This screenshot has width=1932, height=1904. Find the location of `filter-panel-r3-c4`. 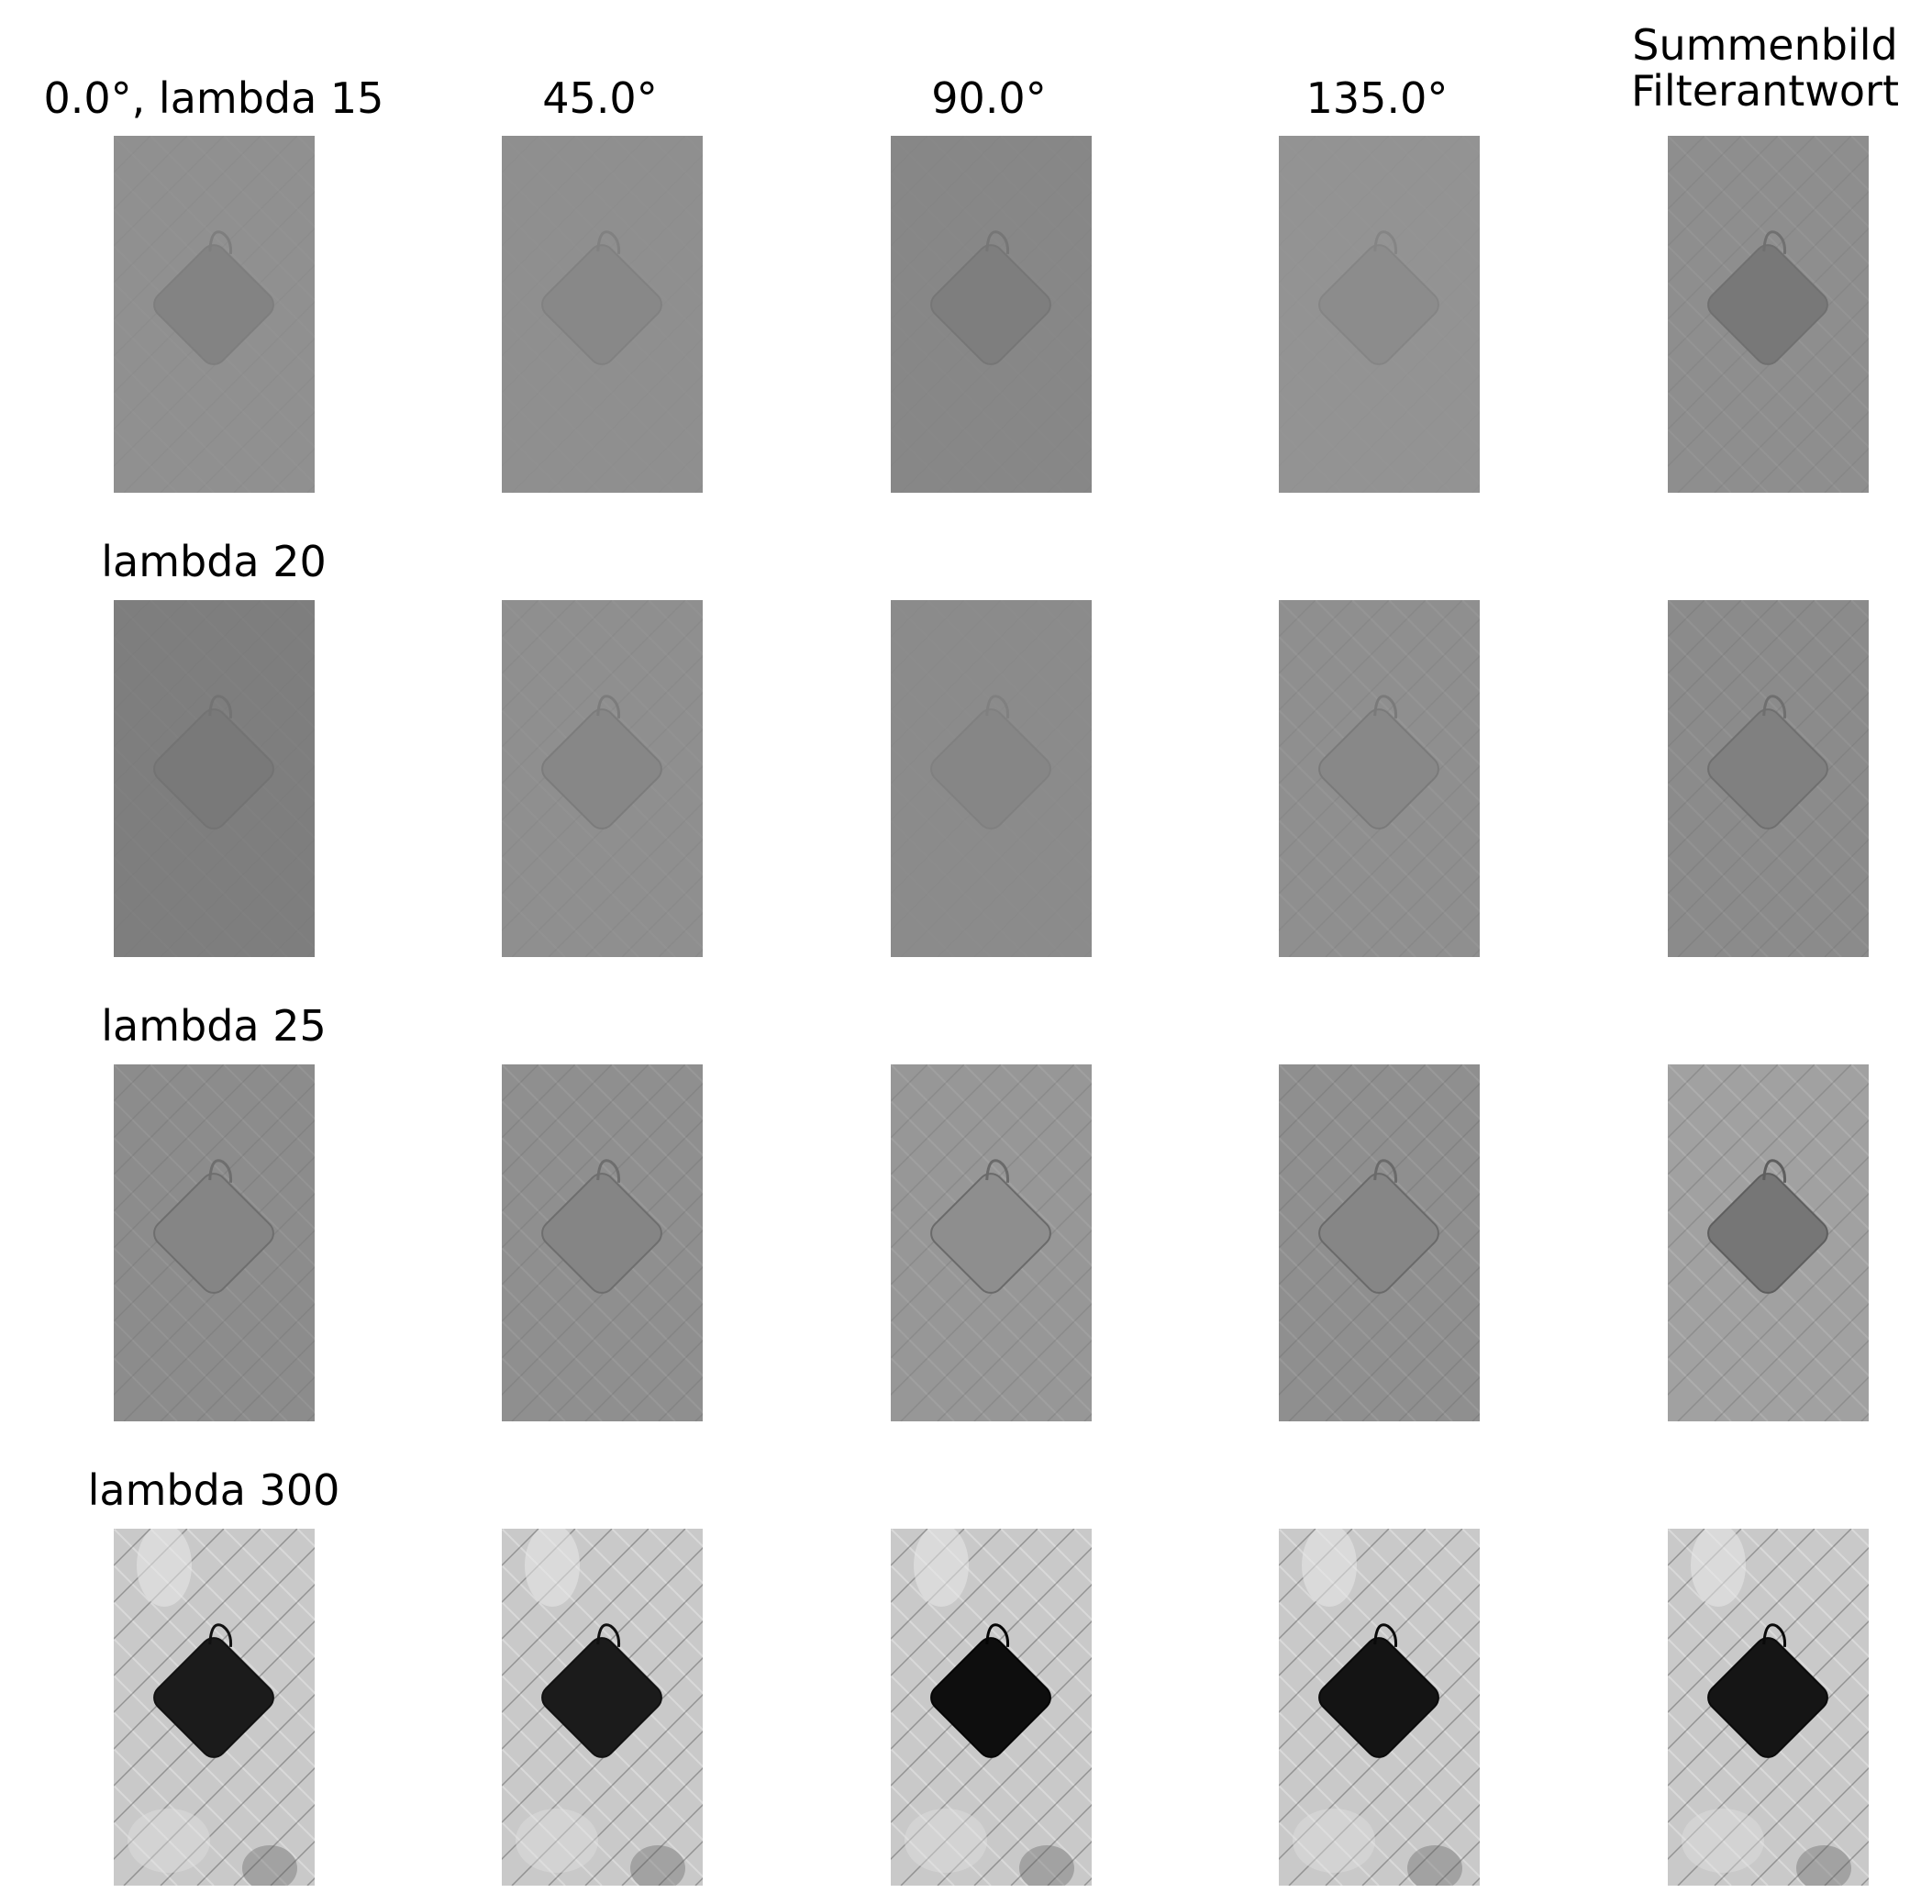

filter-panel-r3-c4 is located at coordinates (1768, 1707).